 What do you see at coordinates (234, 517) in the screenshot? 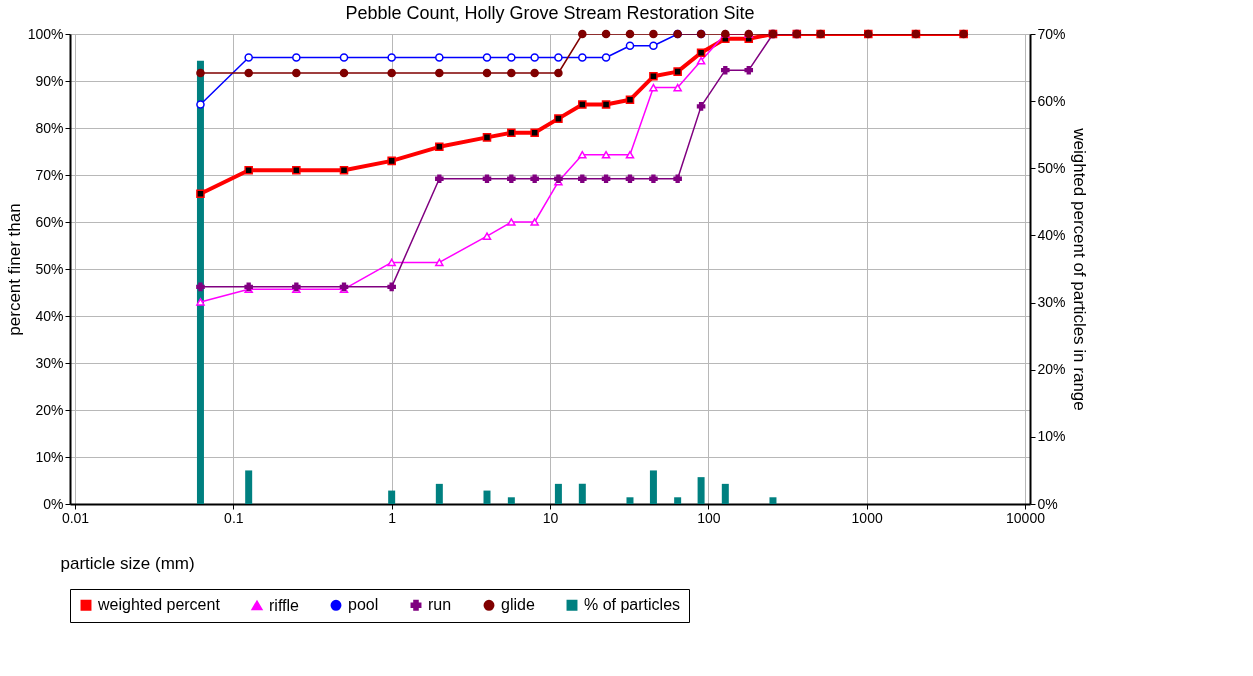
I see `x-tick-label: 0.1` at bounding box center [234, 517].